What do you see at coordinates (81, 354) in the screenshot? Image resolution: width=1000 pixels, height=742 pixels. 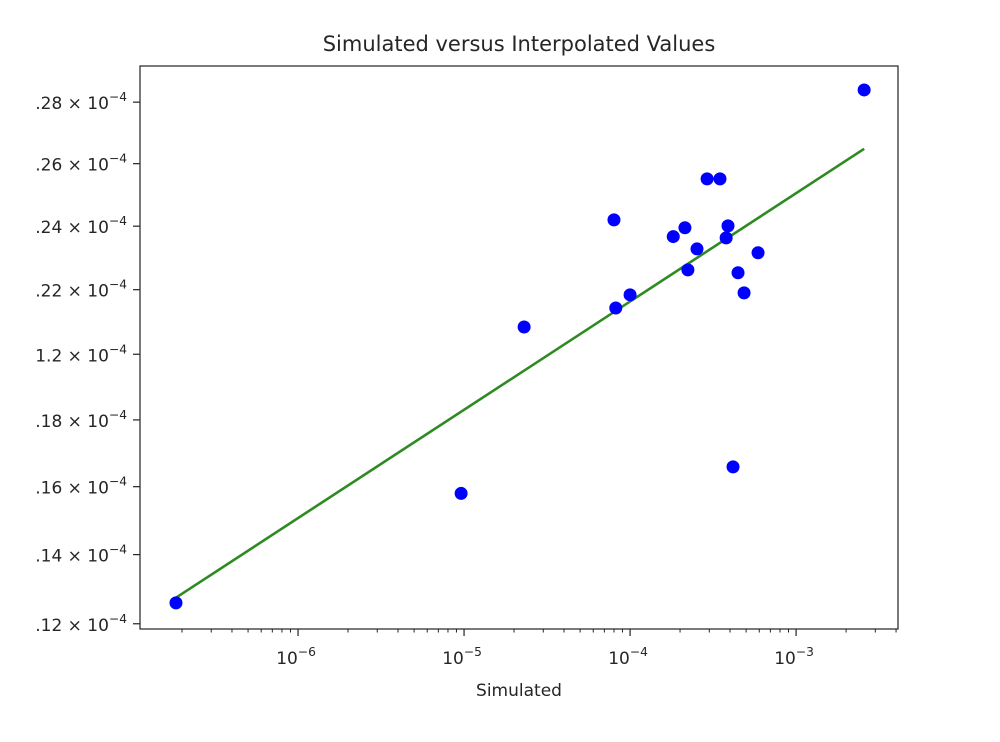 I see `y-tick-label: 1.2 × 10⁻⁴` at bounding box center [81, 354].